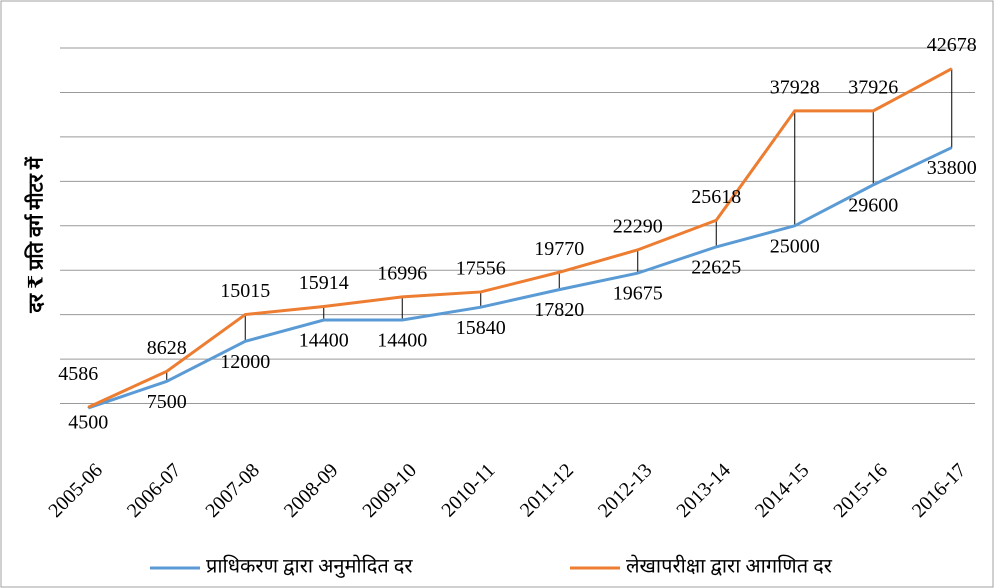  Describe the element at coordinates (559, 310) in the screenshot. I see `data-label: 17820` at that location.